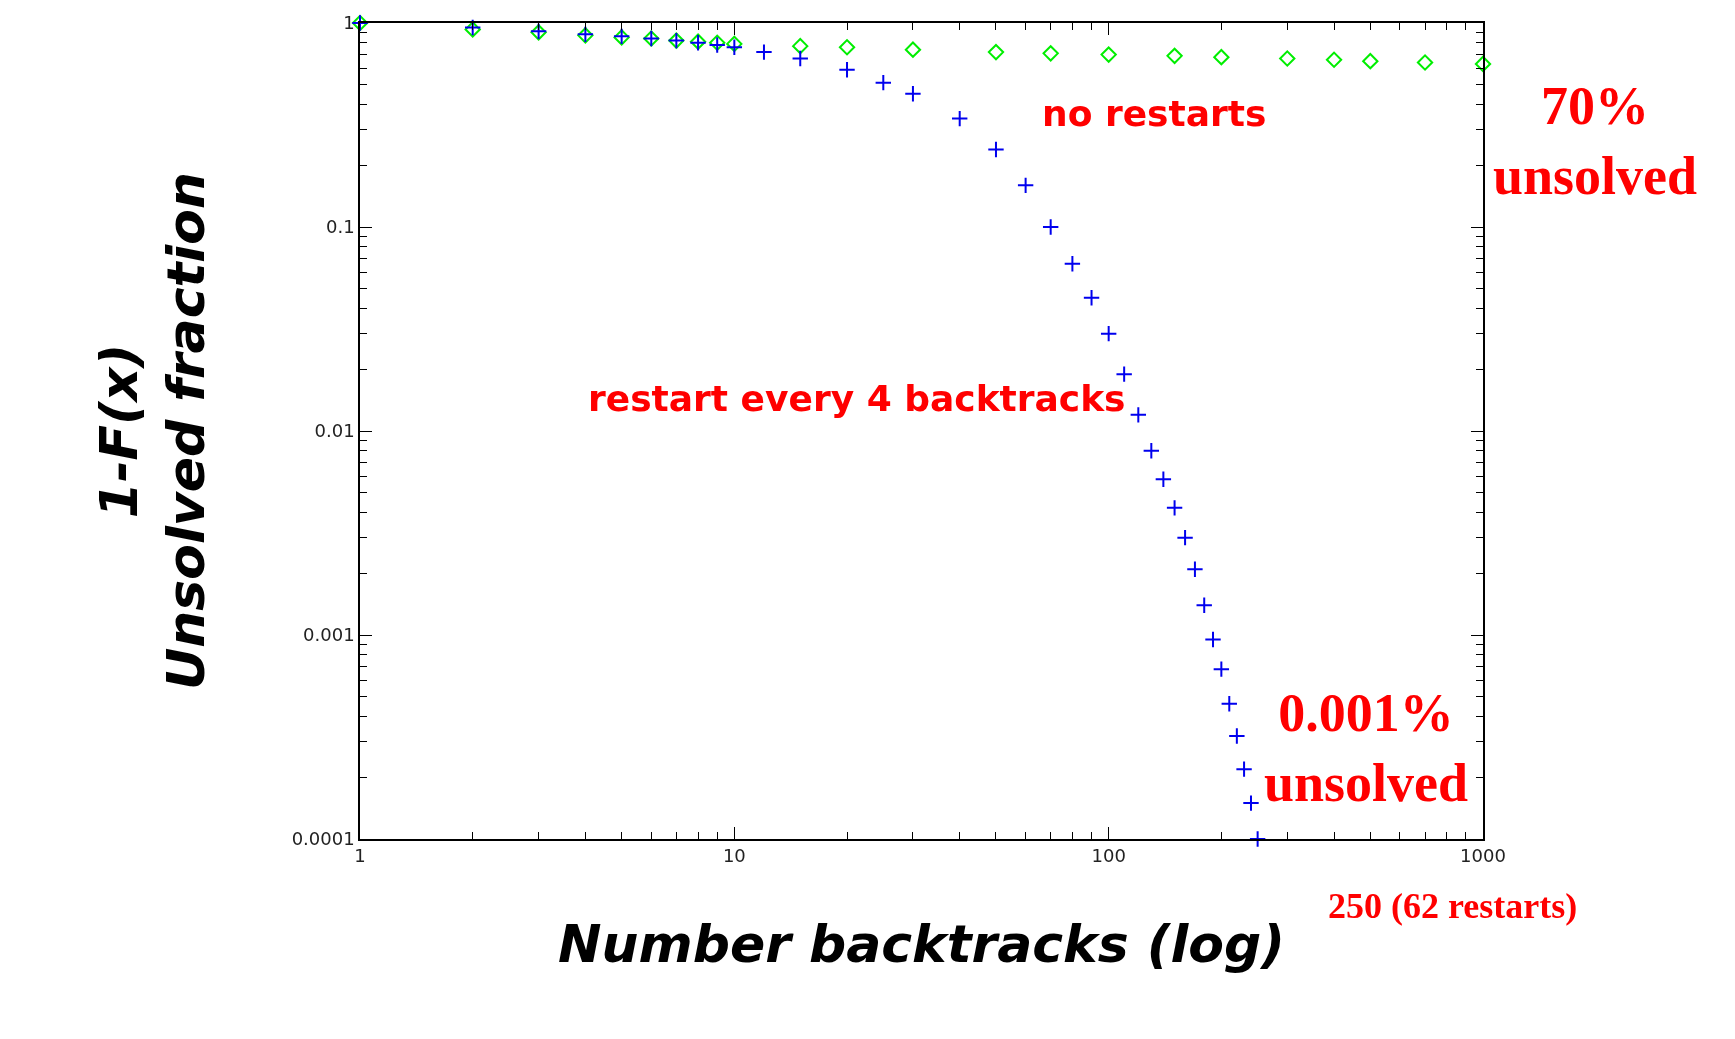  What do you see at coordinates (323, 839) in the screenshot?
I see `y-tick-label: 0.0001` at bounding box center [323, 839].